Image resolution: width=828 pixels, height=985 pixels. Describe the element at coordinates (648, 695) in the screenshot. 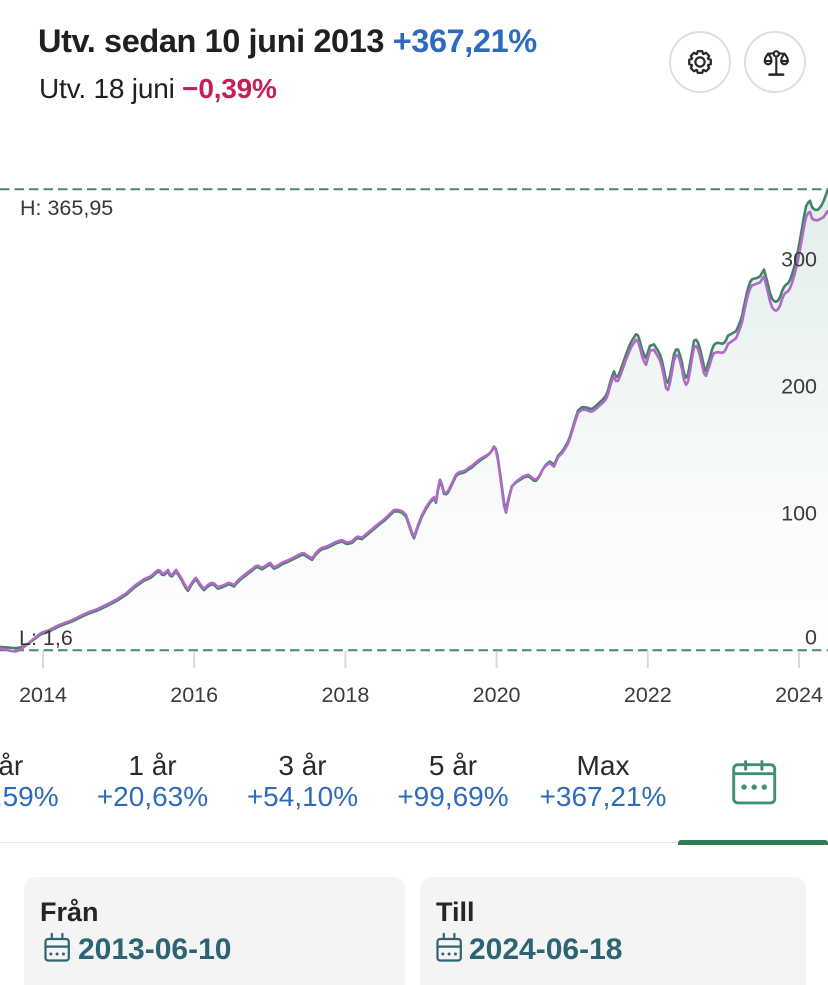

I see `svg-text: 2022` at that location.